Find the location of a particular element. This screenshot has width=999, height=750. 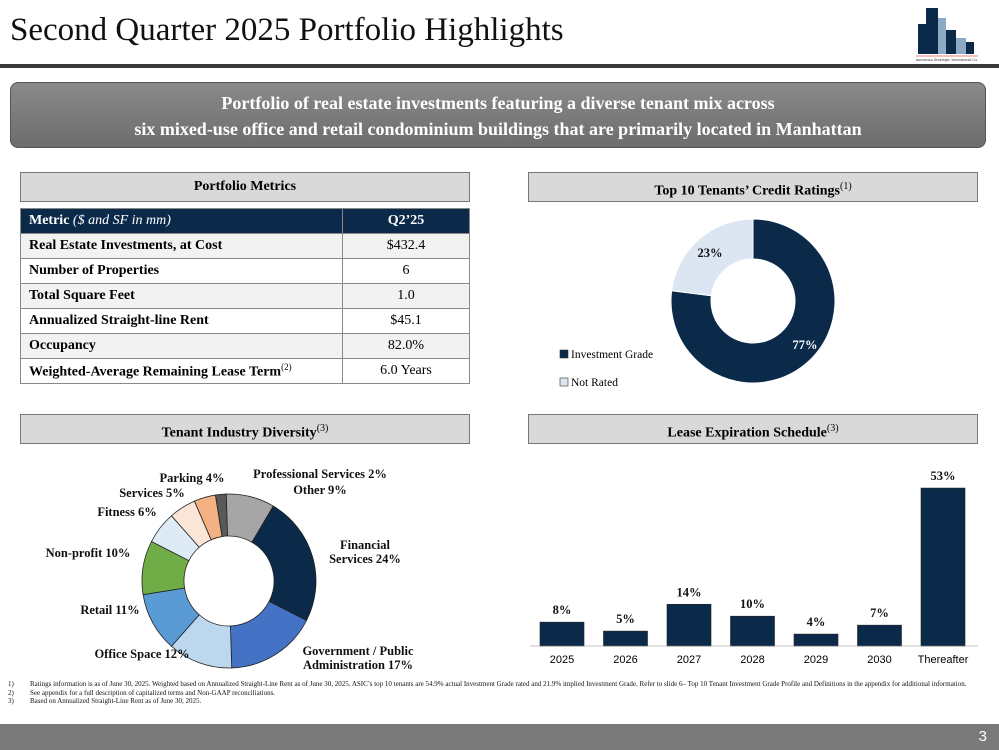

row-label: Number of Properties is located at coordinates (181, 271).